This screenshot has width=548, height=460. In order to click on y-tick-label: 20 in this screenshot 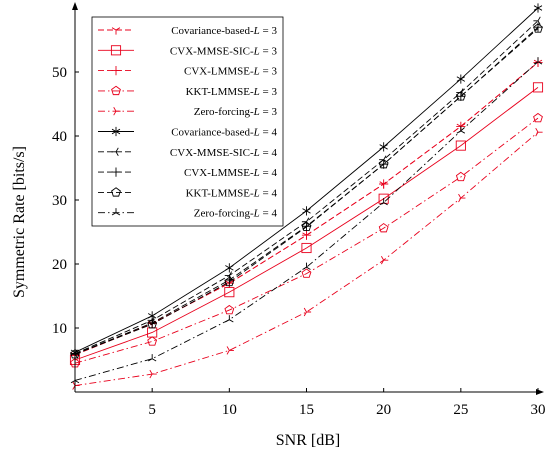, I will do `click(59, 265)`.